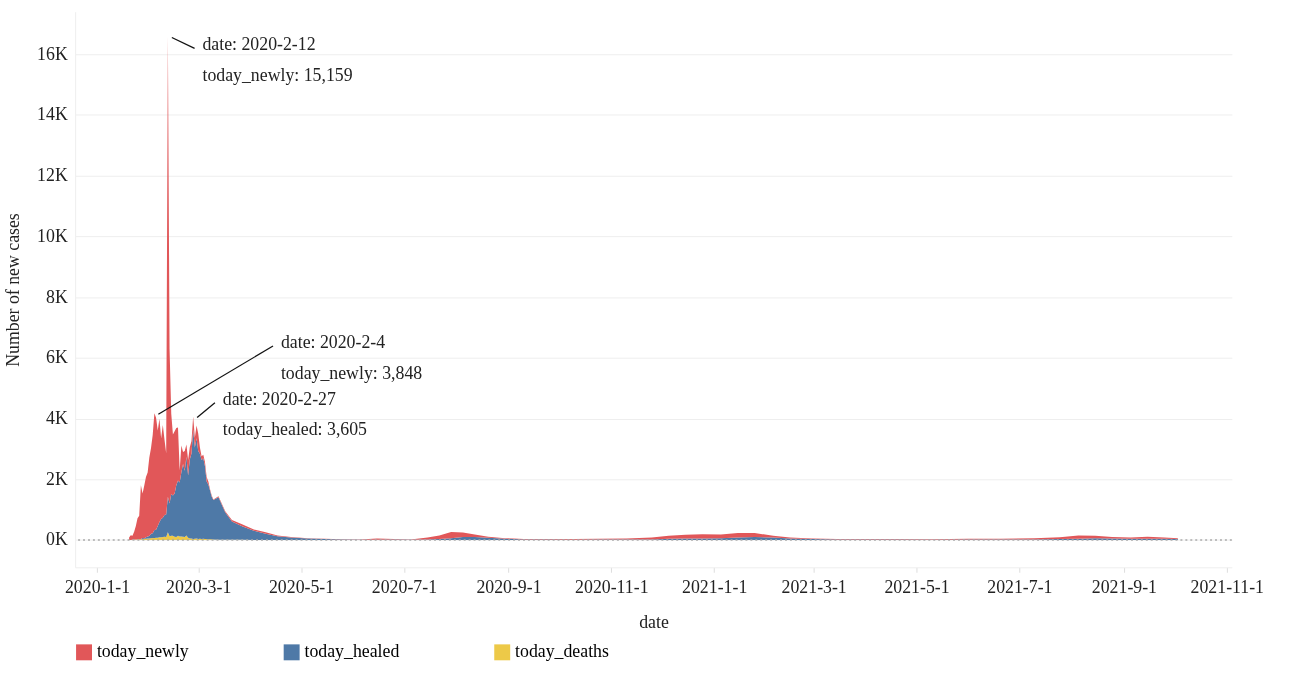 This screenshot has width=1304, height=695. I want to click on x-tick-label: 2020-7-1, so click(404, 586).